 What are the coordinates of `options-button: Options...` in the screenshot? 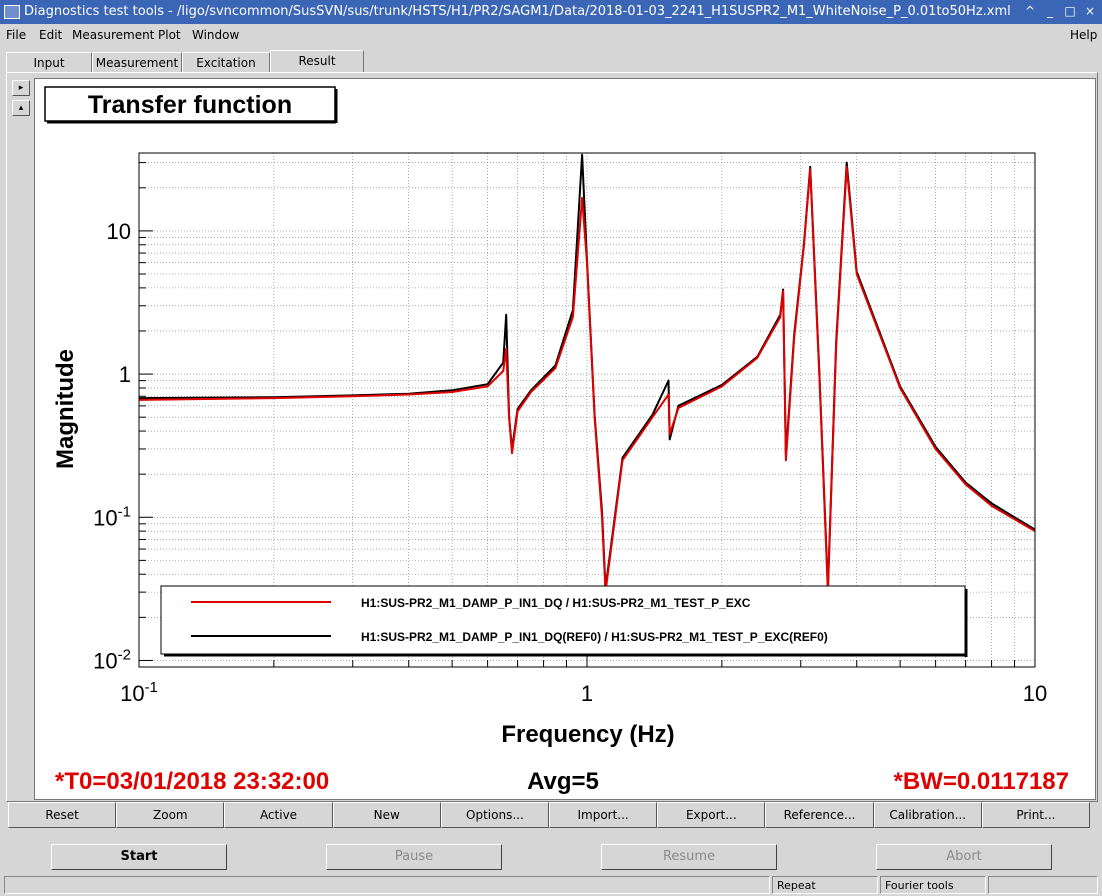 It's located at (495, 815).